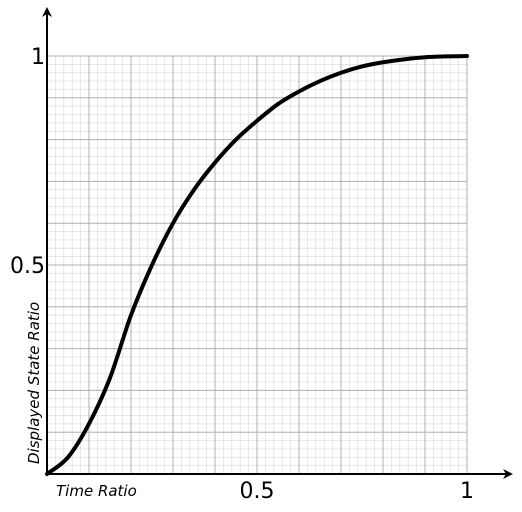  What do you see at coordinates (467, 491) in the screenshot?
I see `x-tick-label: 1` at bounding box center [467, 491].